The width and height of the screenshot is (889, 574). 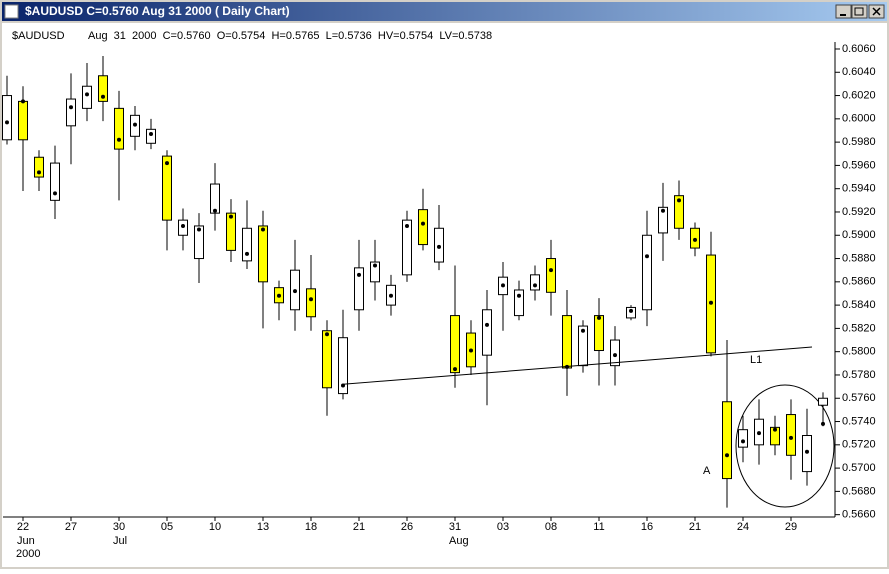 I want to click on window-icon, so click(x=11, y=11).